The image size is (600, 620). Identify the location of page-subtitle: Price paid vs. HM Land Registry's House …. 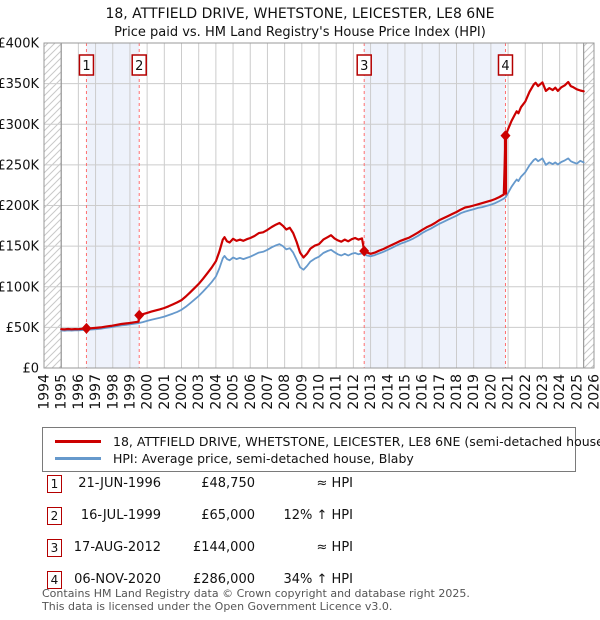
(300, 32).